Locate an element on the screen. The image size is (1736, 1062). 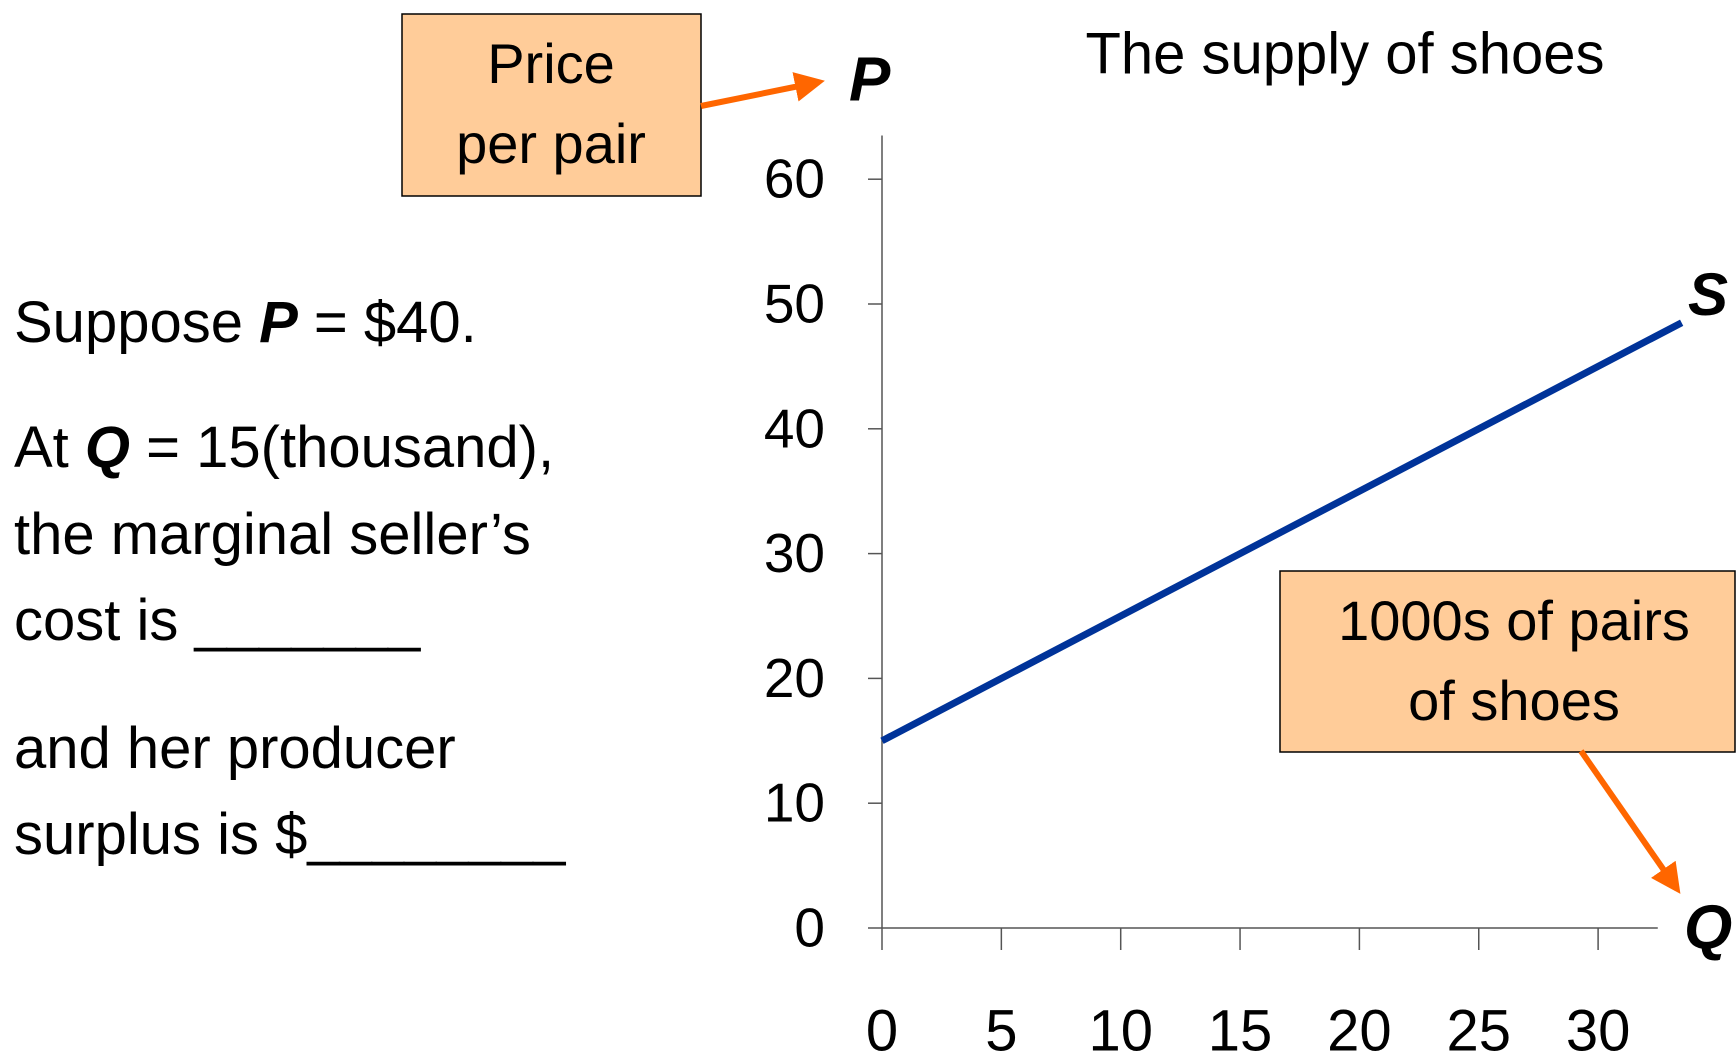
text-segment: the marginal seller’s is located at coordinates (272, 534).